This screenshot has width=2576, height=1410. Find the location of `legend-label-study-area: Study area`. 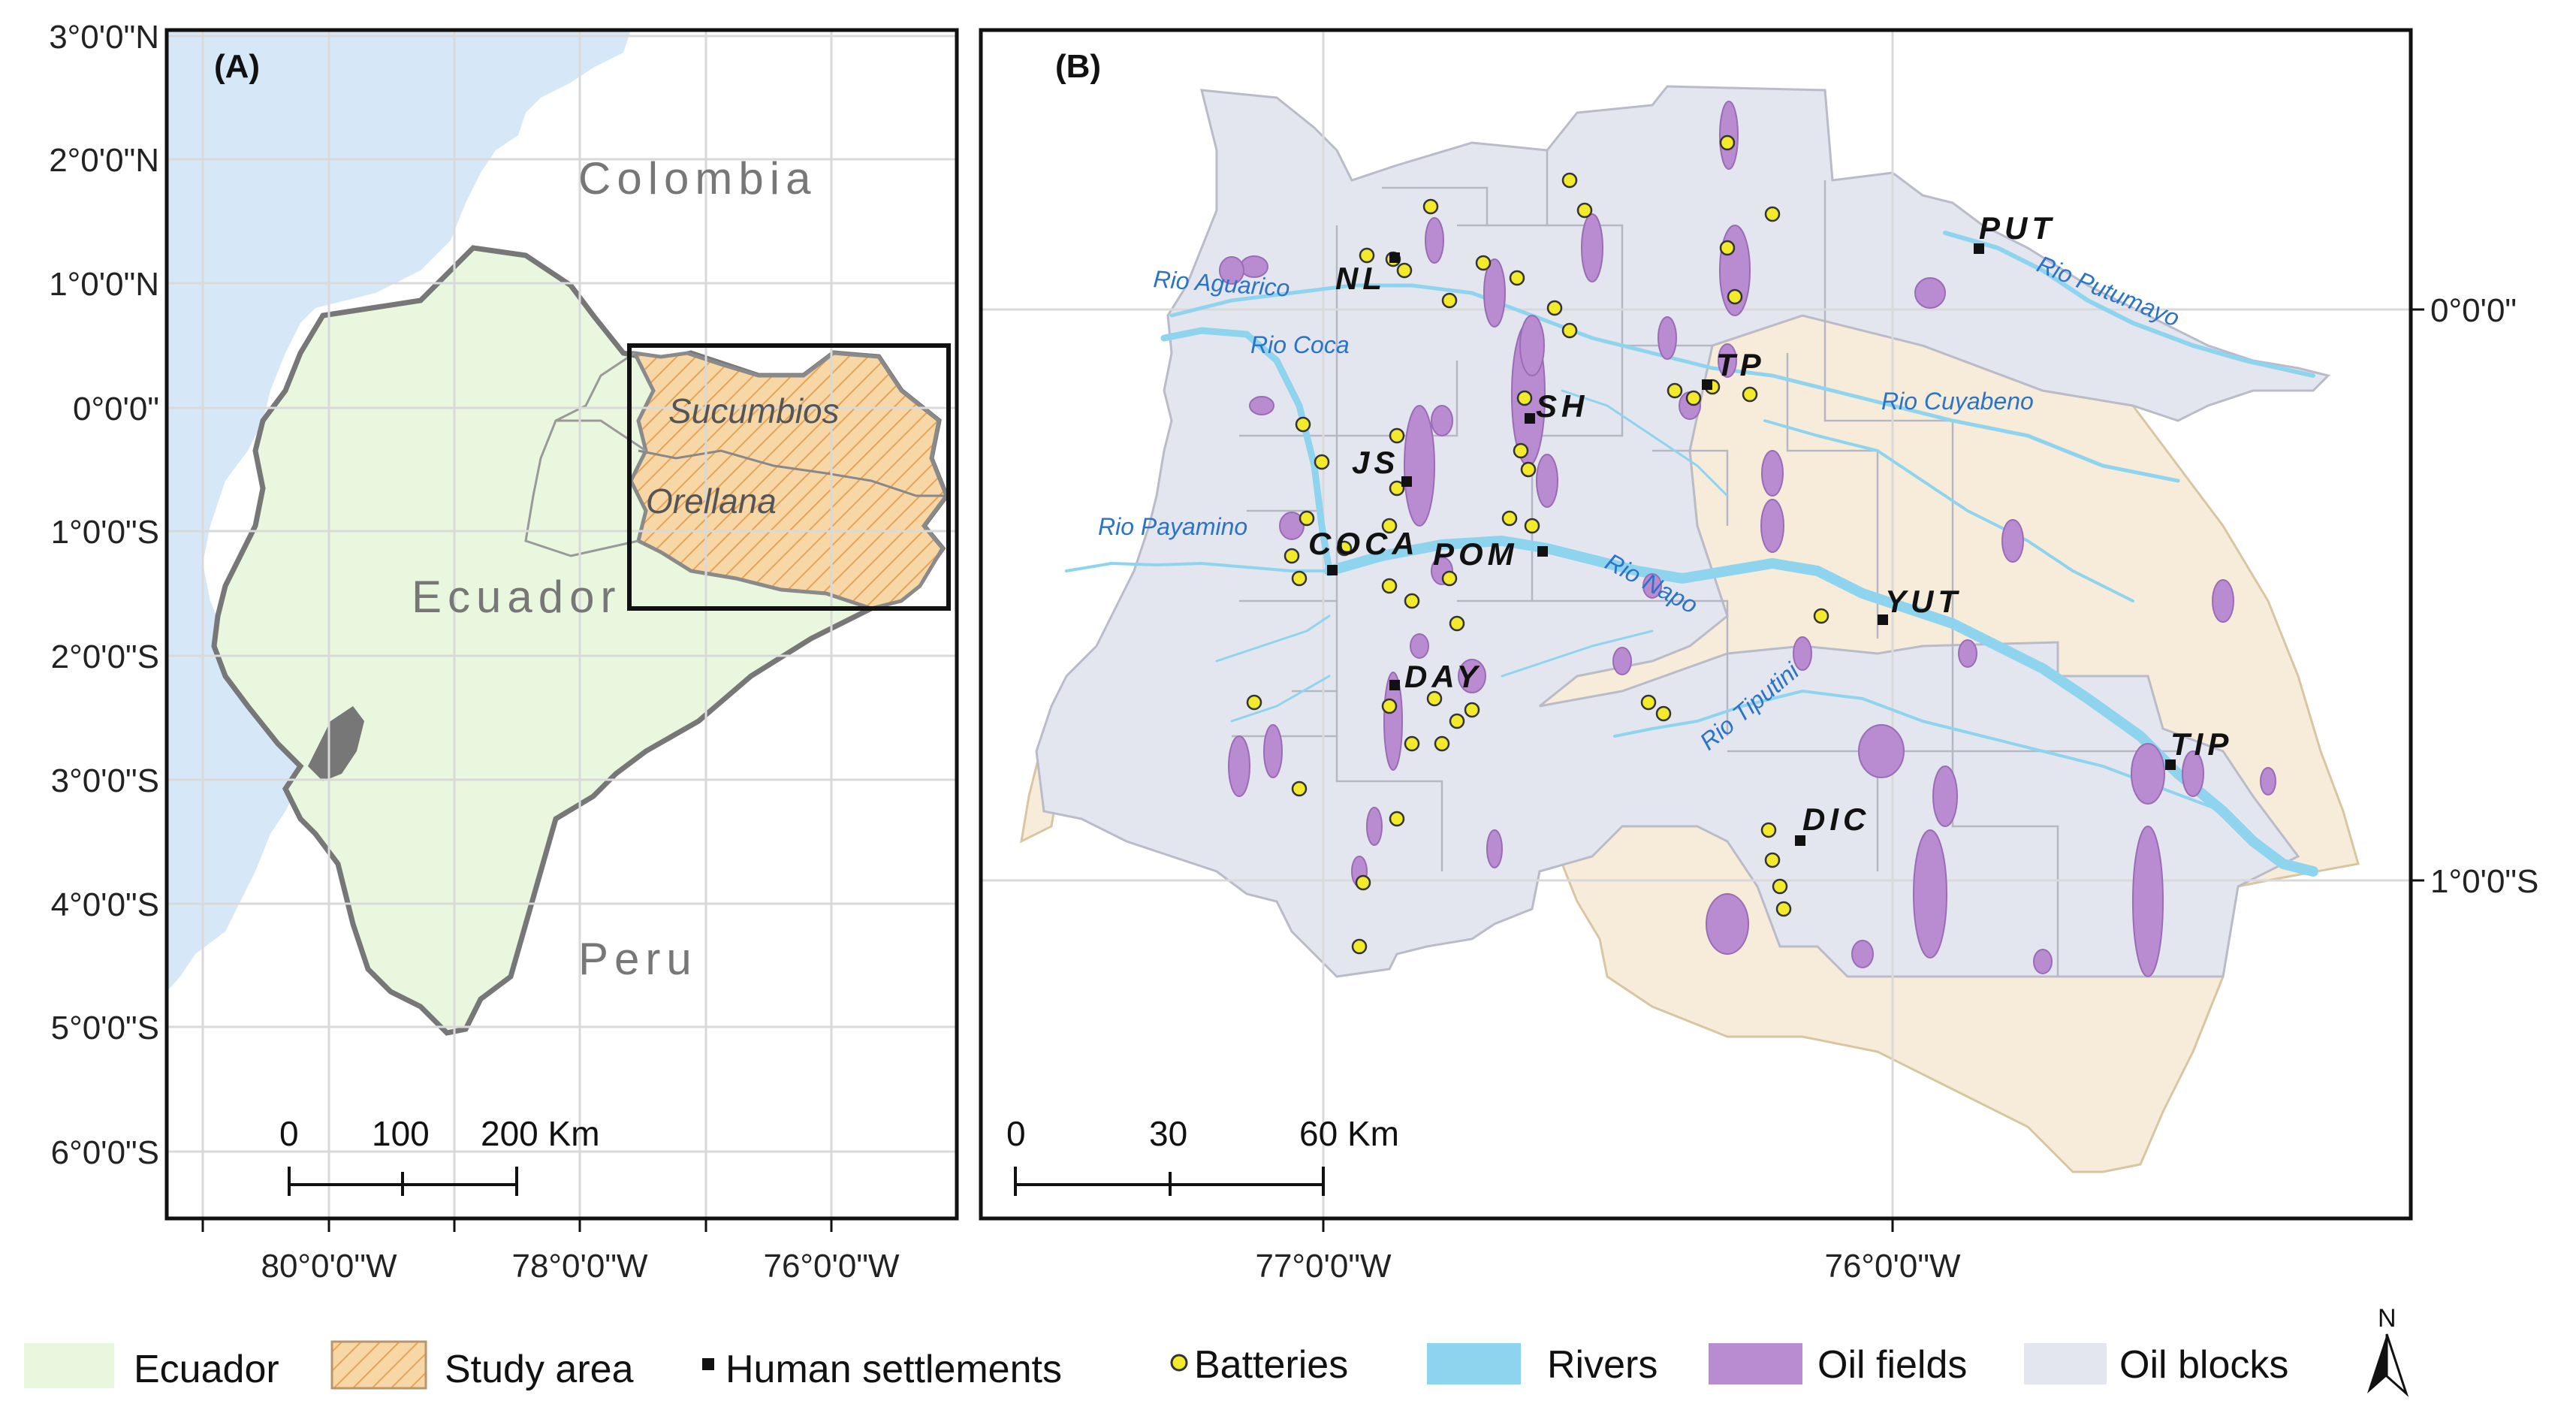

legend-label-study-area: Study area is located at coordinates (539, 1370).